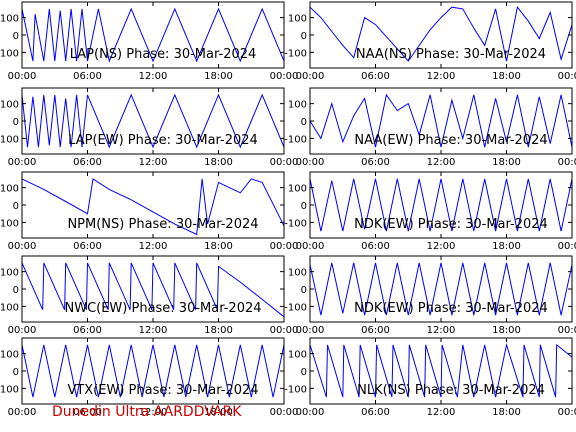 This screenshot has height=432, width=576. Describe the element at coordinates (163, 140) in the screenshot. I see `panel-label: LAP(EW) Phase: 30-Mar-2024` at that location.